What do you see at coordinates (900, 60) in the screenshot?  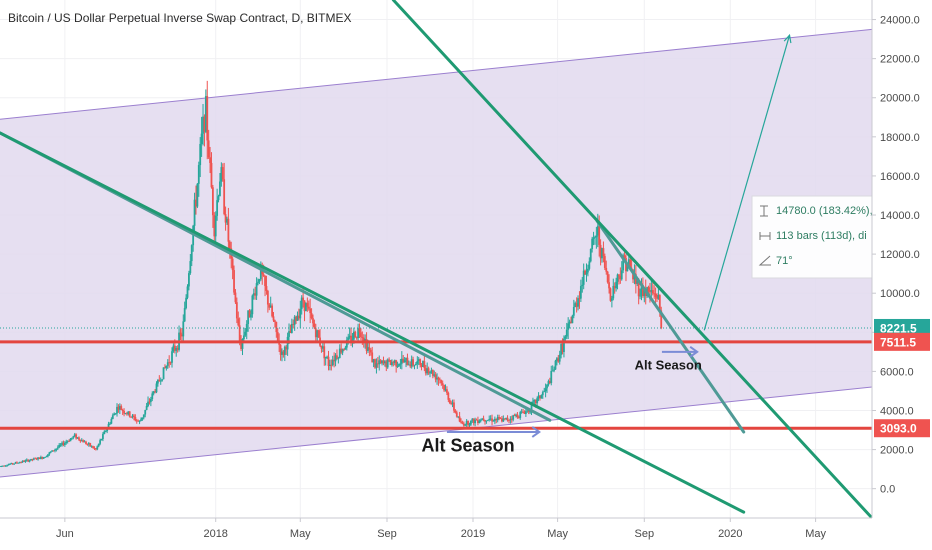 I see `y-tick-label: 22000.0` at bounding box center [900, 60].